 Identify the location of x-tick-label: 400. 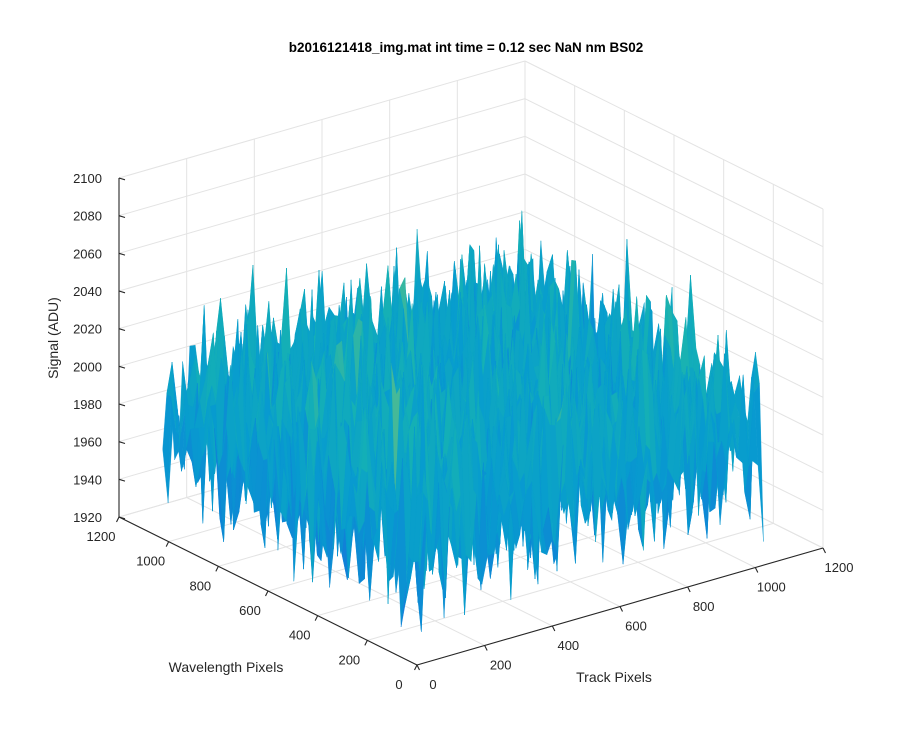
(568, 645).